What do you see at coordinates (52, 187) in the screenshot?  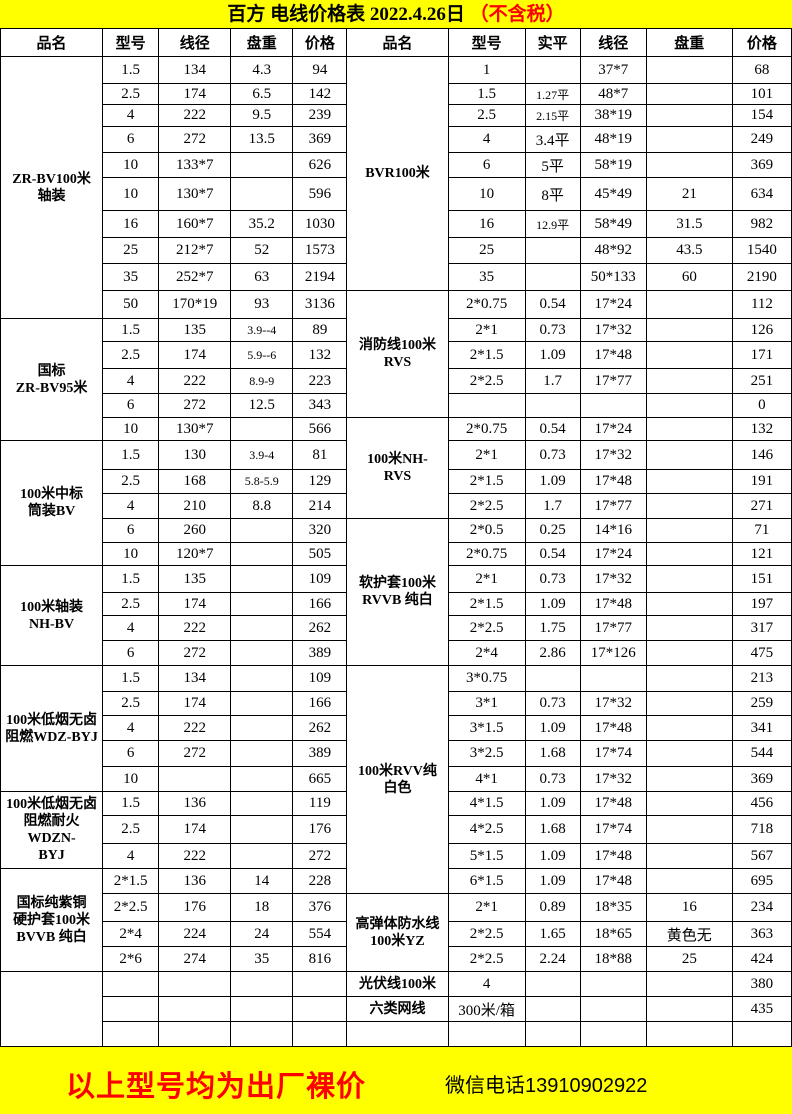 I see `product-name-cell: ZR-BV100米 轴装` at bounding box center [52, 187].